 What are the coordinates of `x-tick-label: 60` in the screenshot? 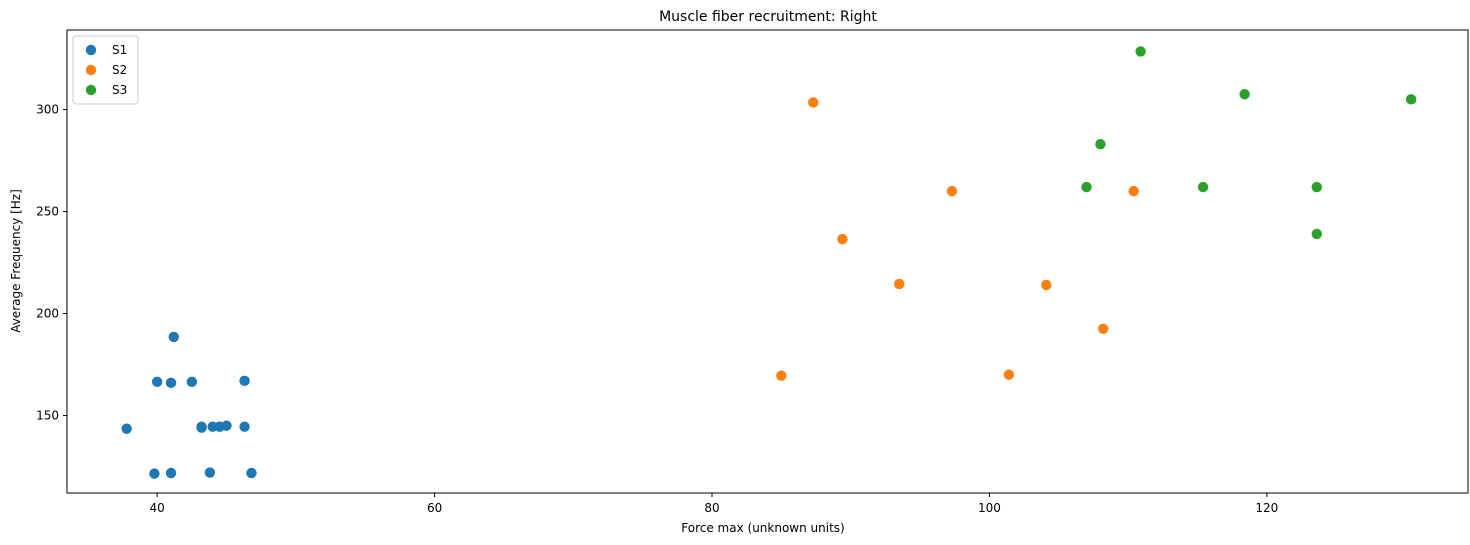 It's located at (434, 508).